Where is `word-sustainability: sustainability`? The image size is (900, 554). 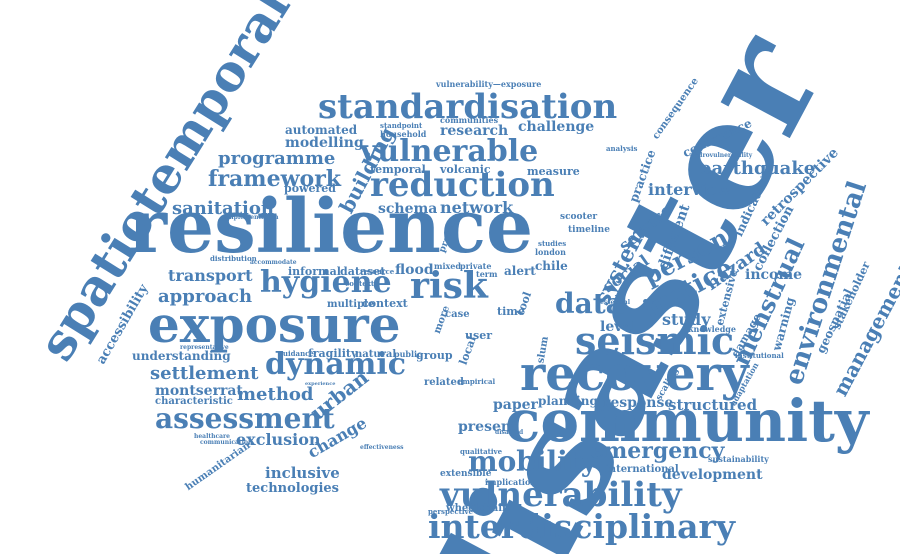 word-sustainability: sustainability is located at coordinates (738, 459).